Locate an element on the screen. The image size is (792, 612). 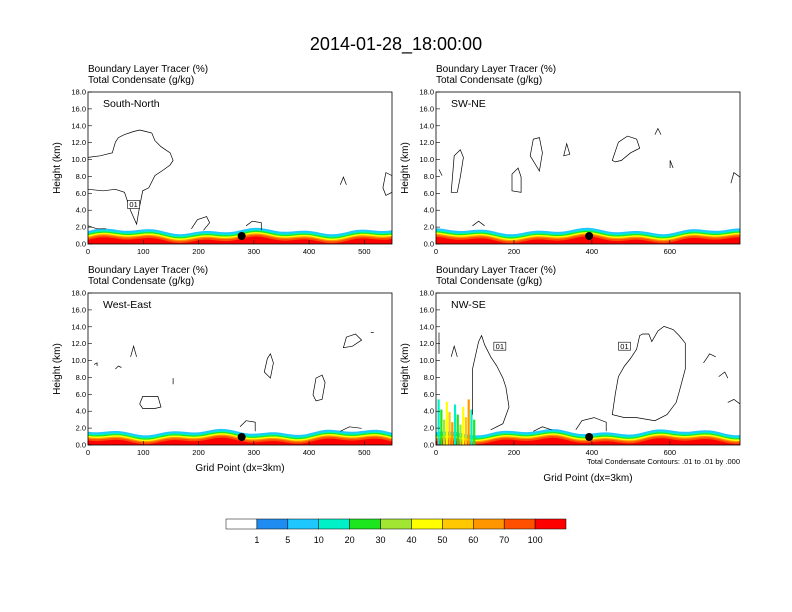
colorbar-label: 30 is located at coordinates (381, 540).